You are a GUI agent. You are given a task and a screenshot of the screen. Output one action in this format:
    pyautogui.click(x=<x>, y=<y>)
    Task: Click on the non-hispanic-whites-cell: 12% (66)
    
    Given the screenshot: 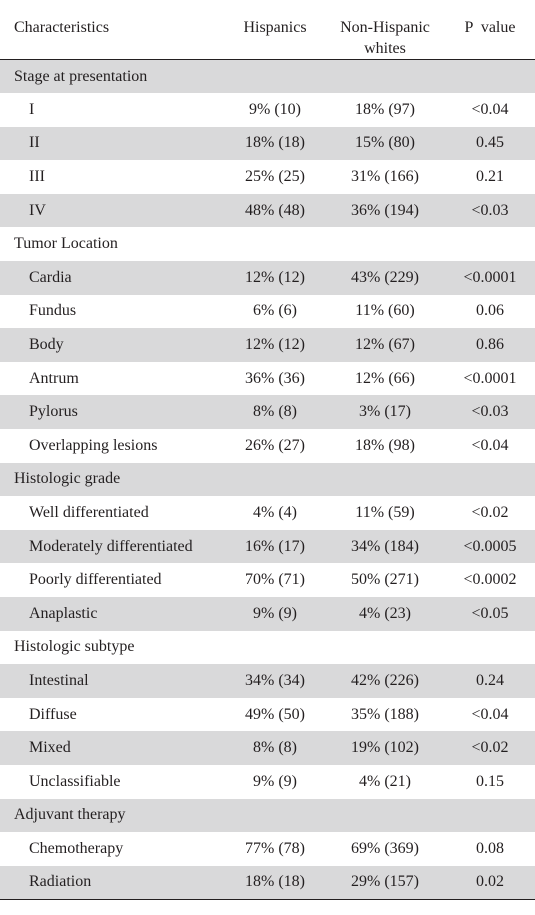 What is the action you would take?
    pyautogui.click(x=385, y=378)
    